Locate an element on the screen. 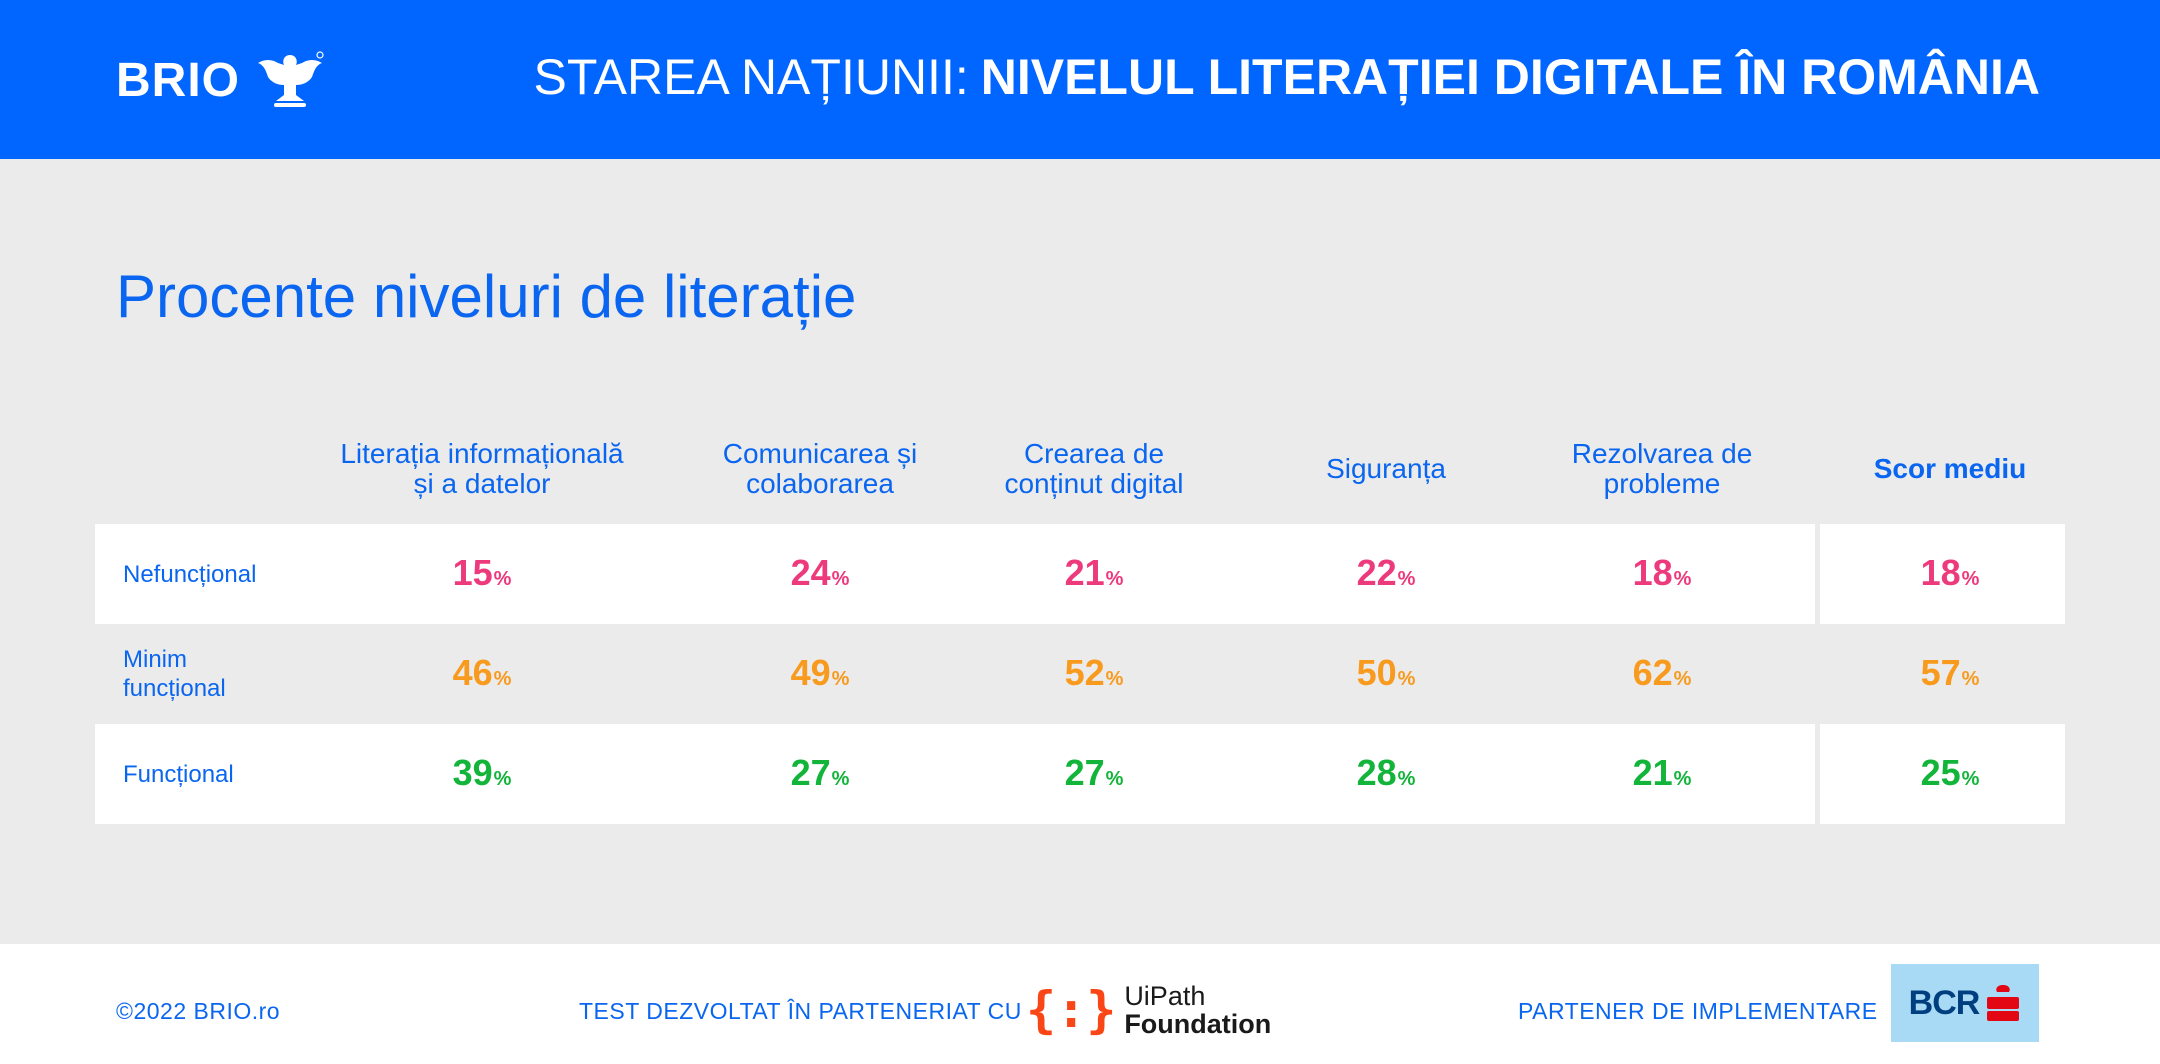 Image resolution: width=2160 pixels, height=1064 pixels. table-cell-value: 25% is located at coordinates (1950, 773).